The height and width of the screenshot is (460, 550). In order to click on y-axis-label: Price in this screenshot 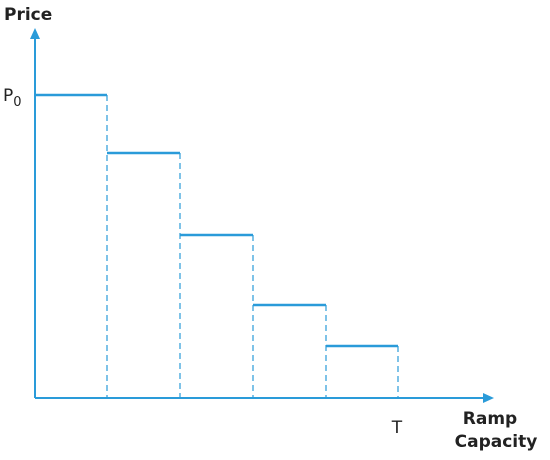, I will do `click(28, 15)`.